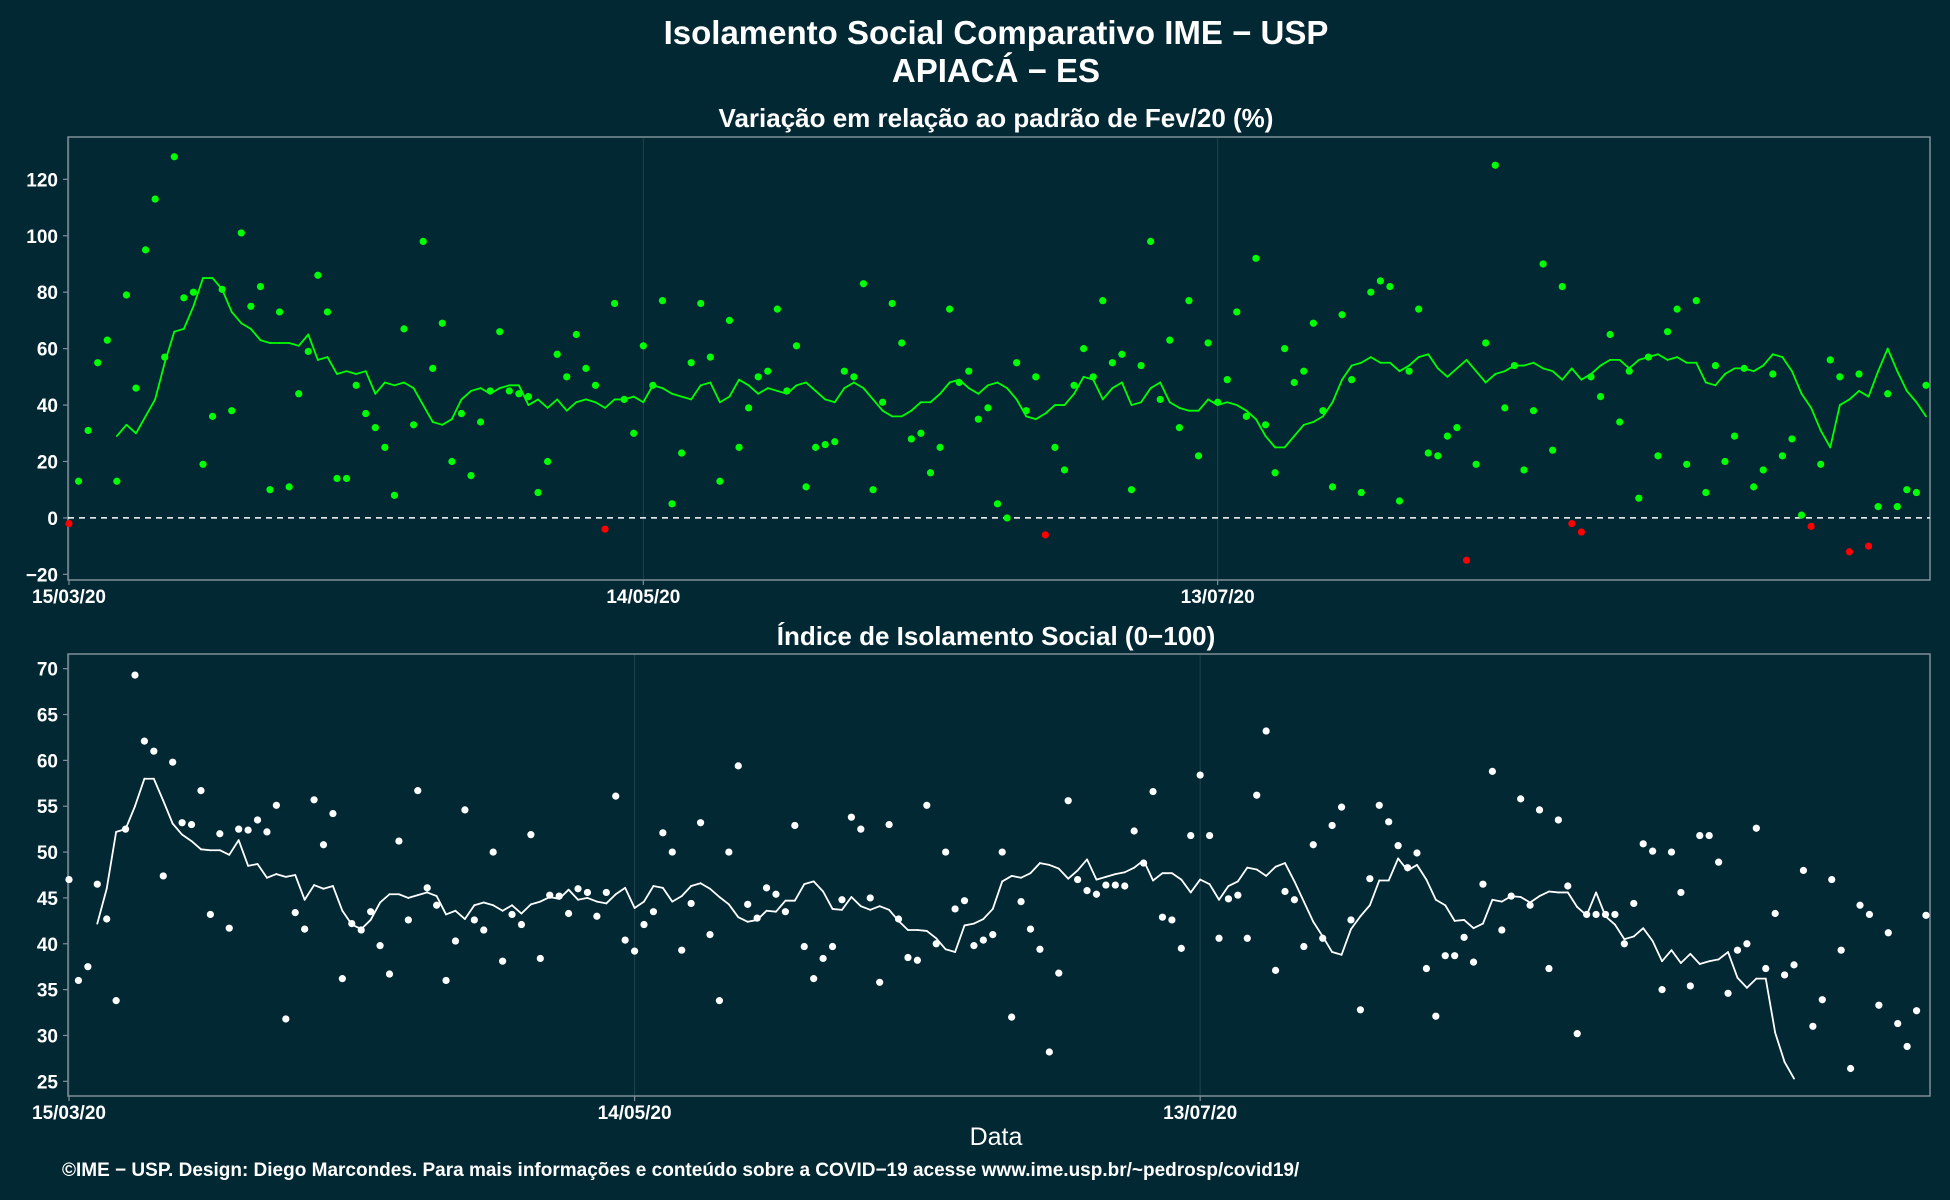  What do you see at coordinates (48, 1082) in the screenshot?
I see `y-tick-label: 25` at bounding box center [48, 1082].